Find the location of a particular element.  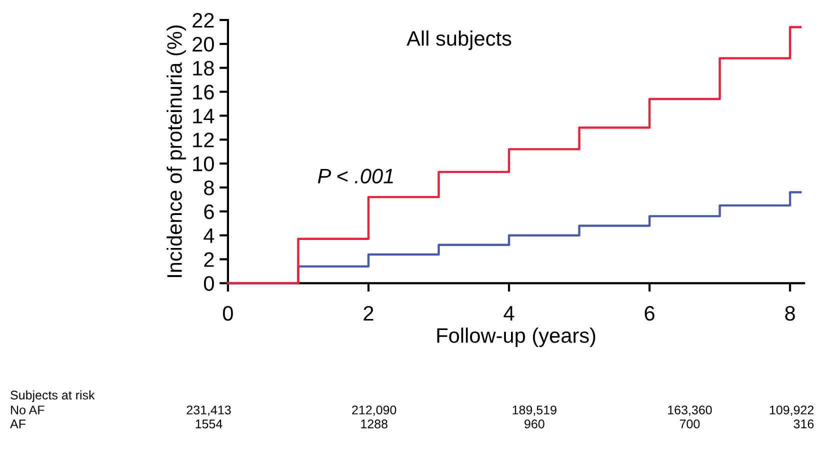

x-tick-label: 4 is located at coordinates (509, 313).